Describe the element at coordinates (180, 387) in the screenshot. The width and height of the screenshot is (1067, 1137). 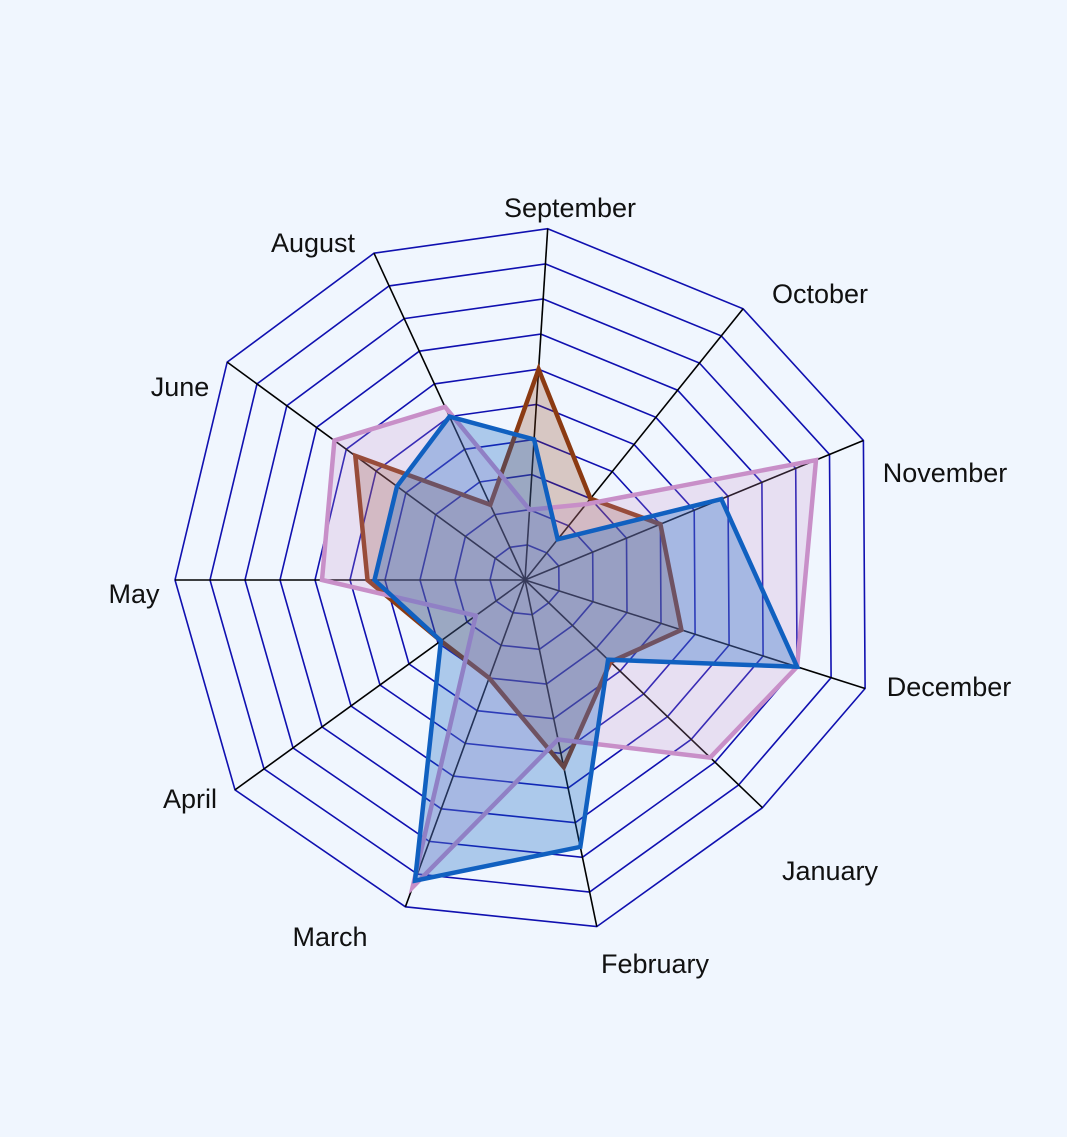
I see `category-label-june: June` at that location.